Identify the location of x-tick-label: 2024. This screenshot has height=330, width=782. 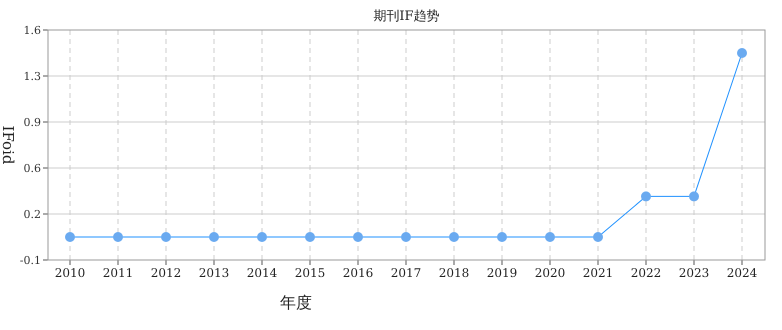
(742, 273).